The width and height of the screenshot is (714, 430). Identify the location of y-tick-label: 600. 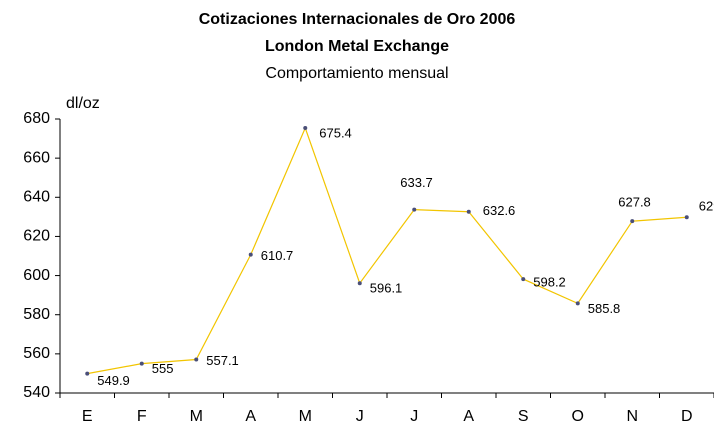
(36, 275).